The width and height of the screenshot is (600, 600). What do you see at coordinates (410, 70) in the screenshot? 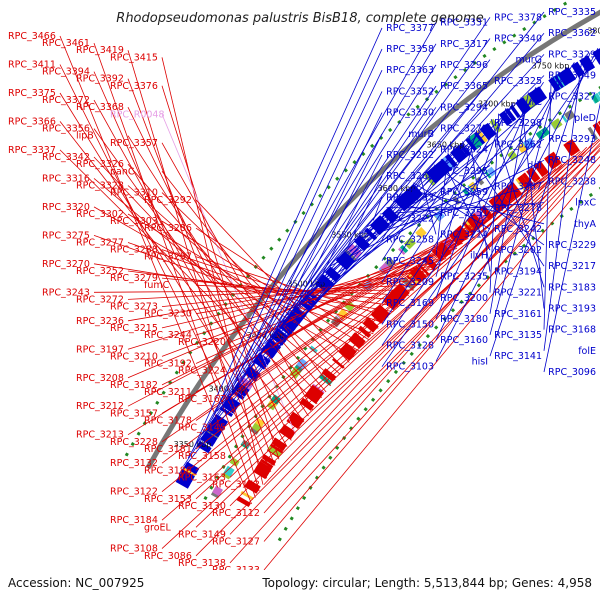
I see `gene-label: RPC_3363` at bounding box center [410, 70].